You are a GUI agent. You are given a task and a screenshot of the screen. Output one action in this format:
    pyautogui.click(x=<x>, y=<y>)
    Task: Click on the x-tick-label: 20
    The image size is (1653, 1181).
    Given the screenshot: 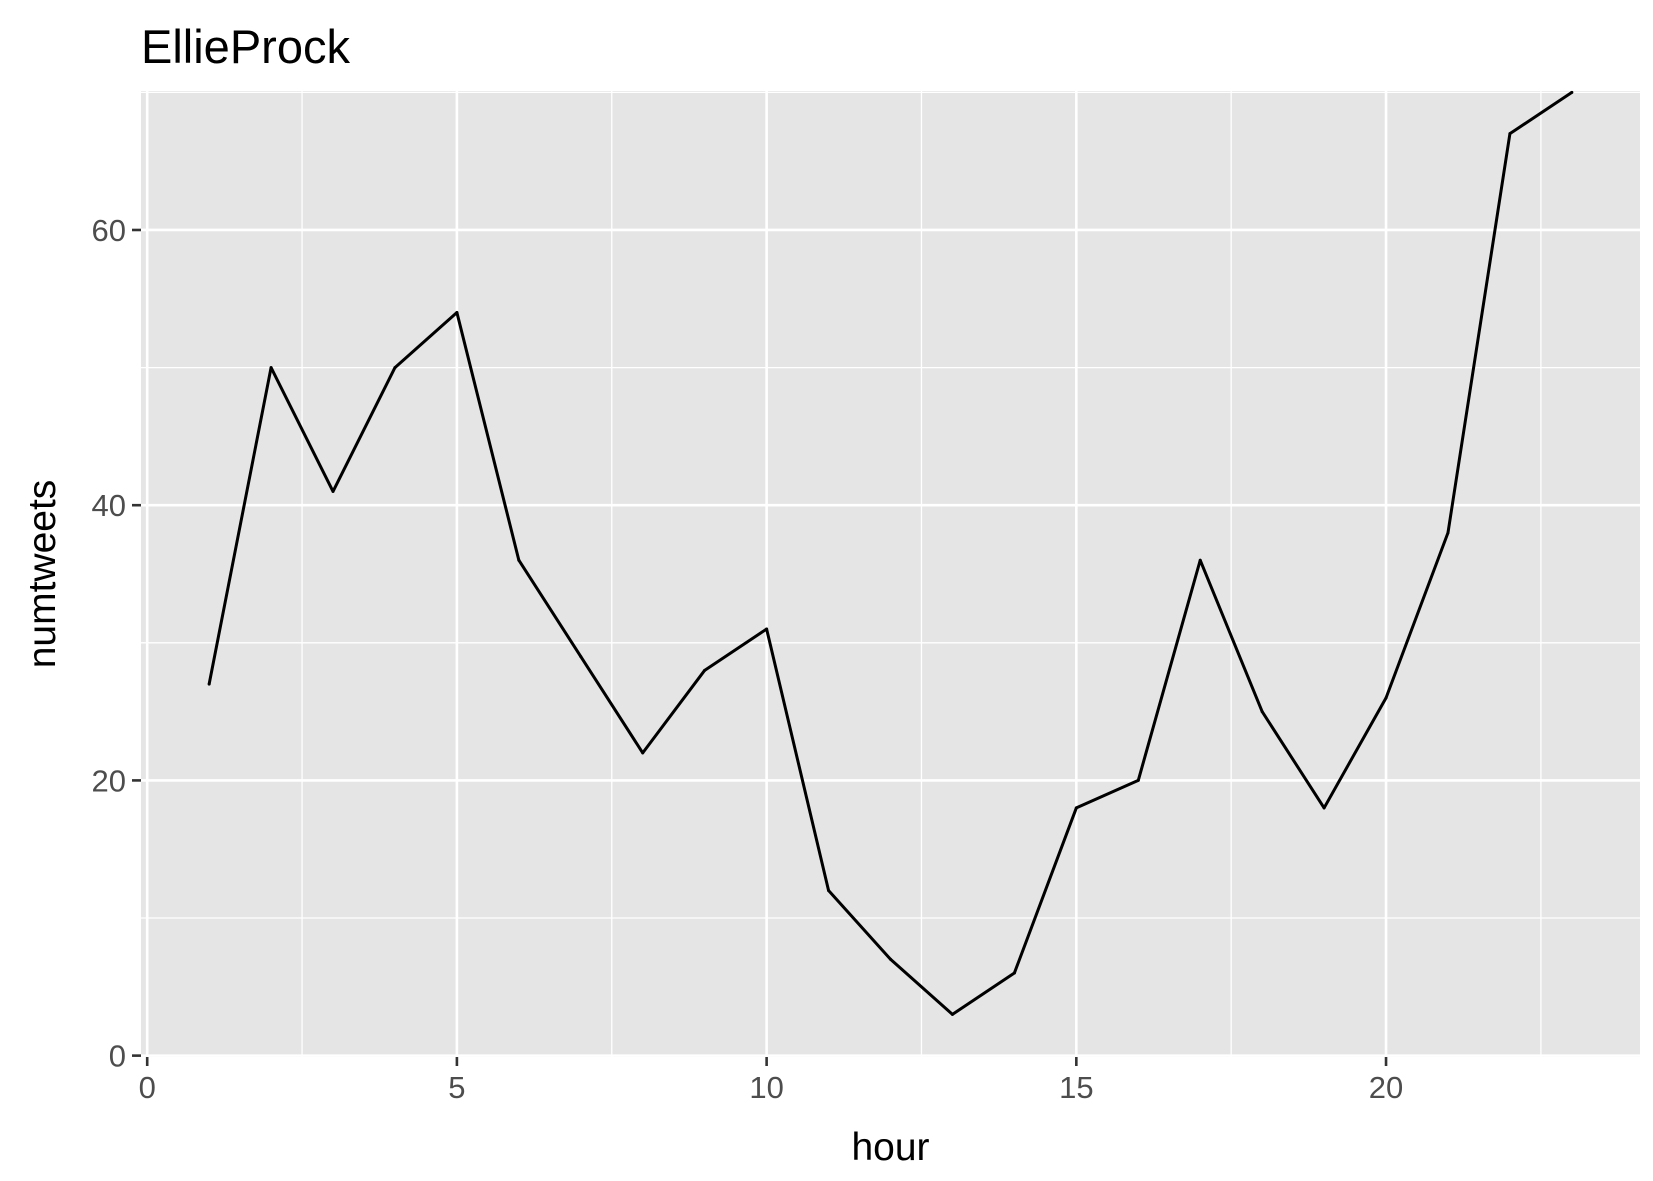 What is the action you would take?
    pyautogui.click(x=1386, y=1087)
    